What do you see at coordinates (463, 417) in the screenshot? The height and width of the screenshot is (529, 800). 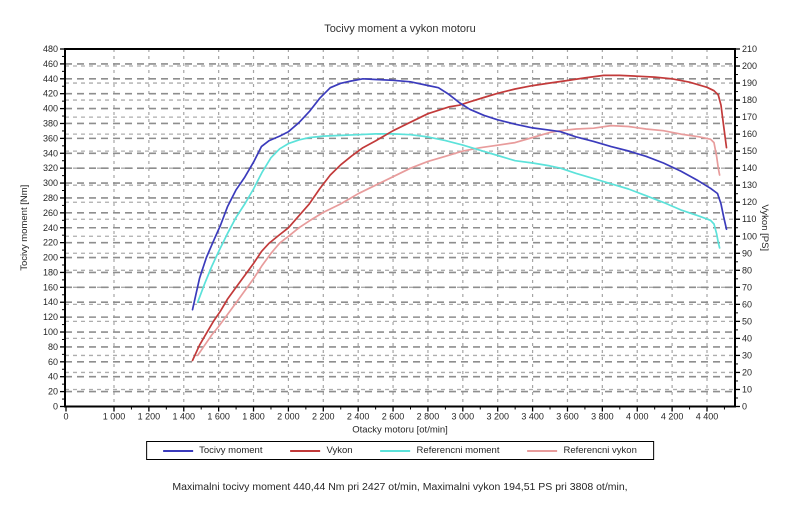 I see `svg-text: 3 000` at bounding box center [463, 417].